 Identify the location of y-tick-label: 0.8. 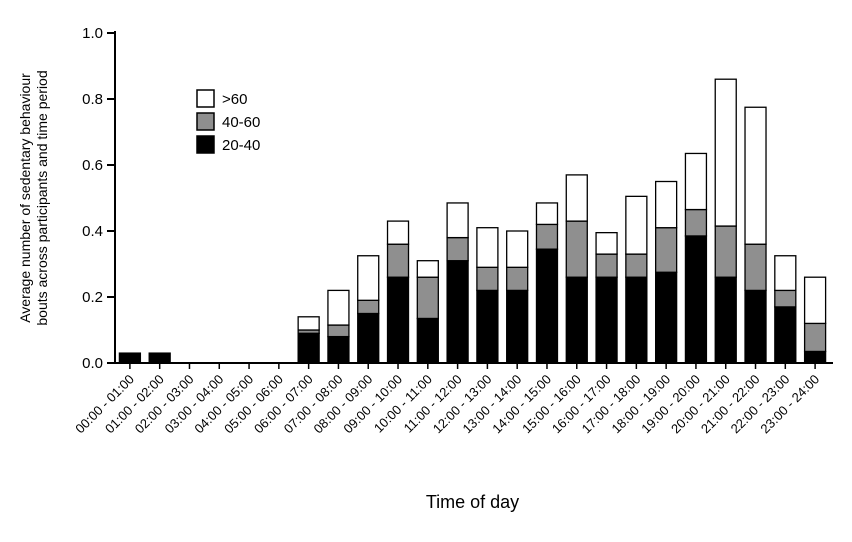
(92, 99).